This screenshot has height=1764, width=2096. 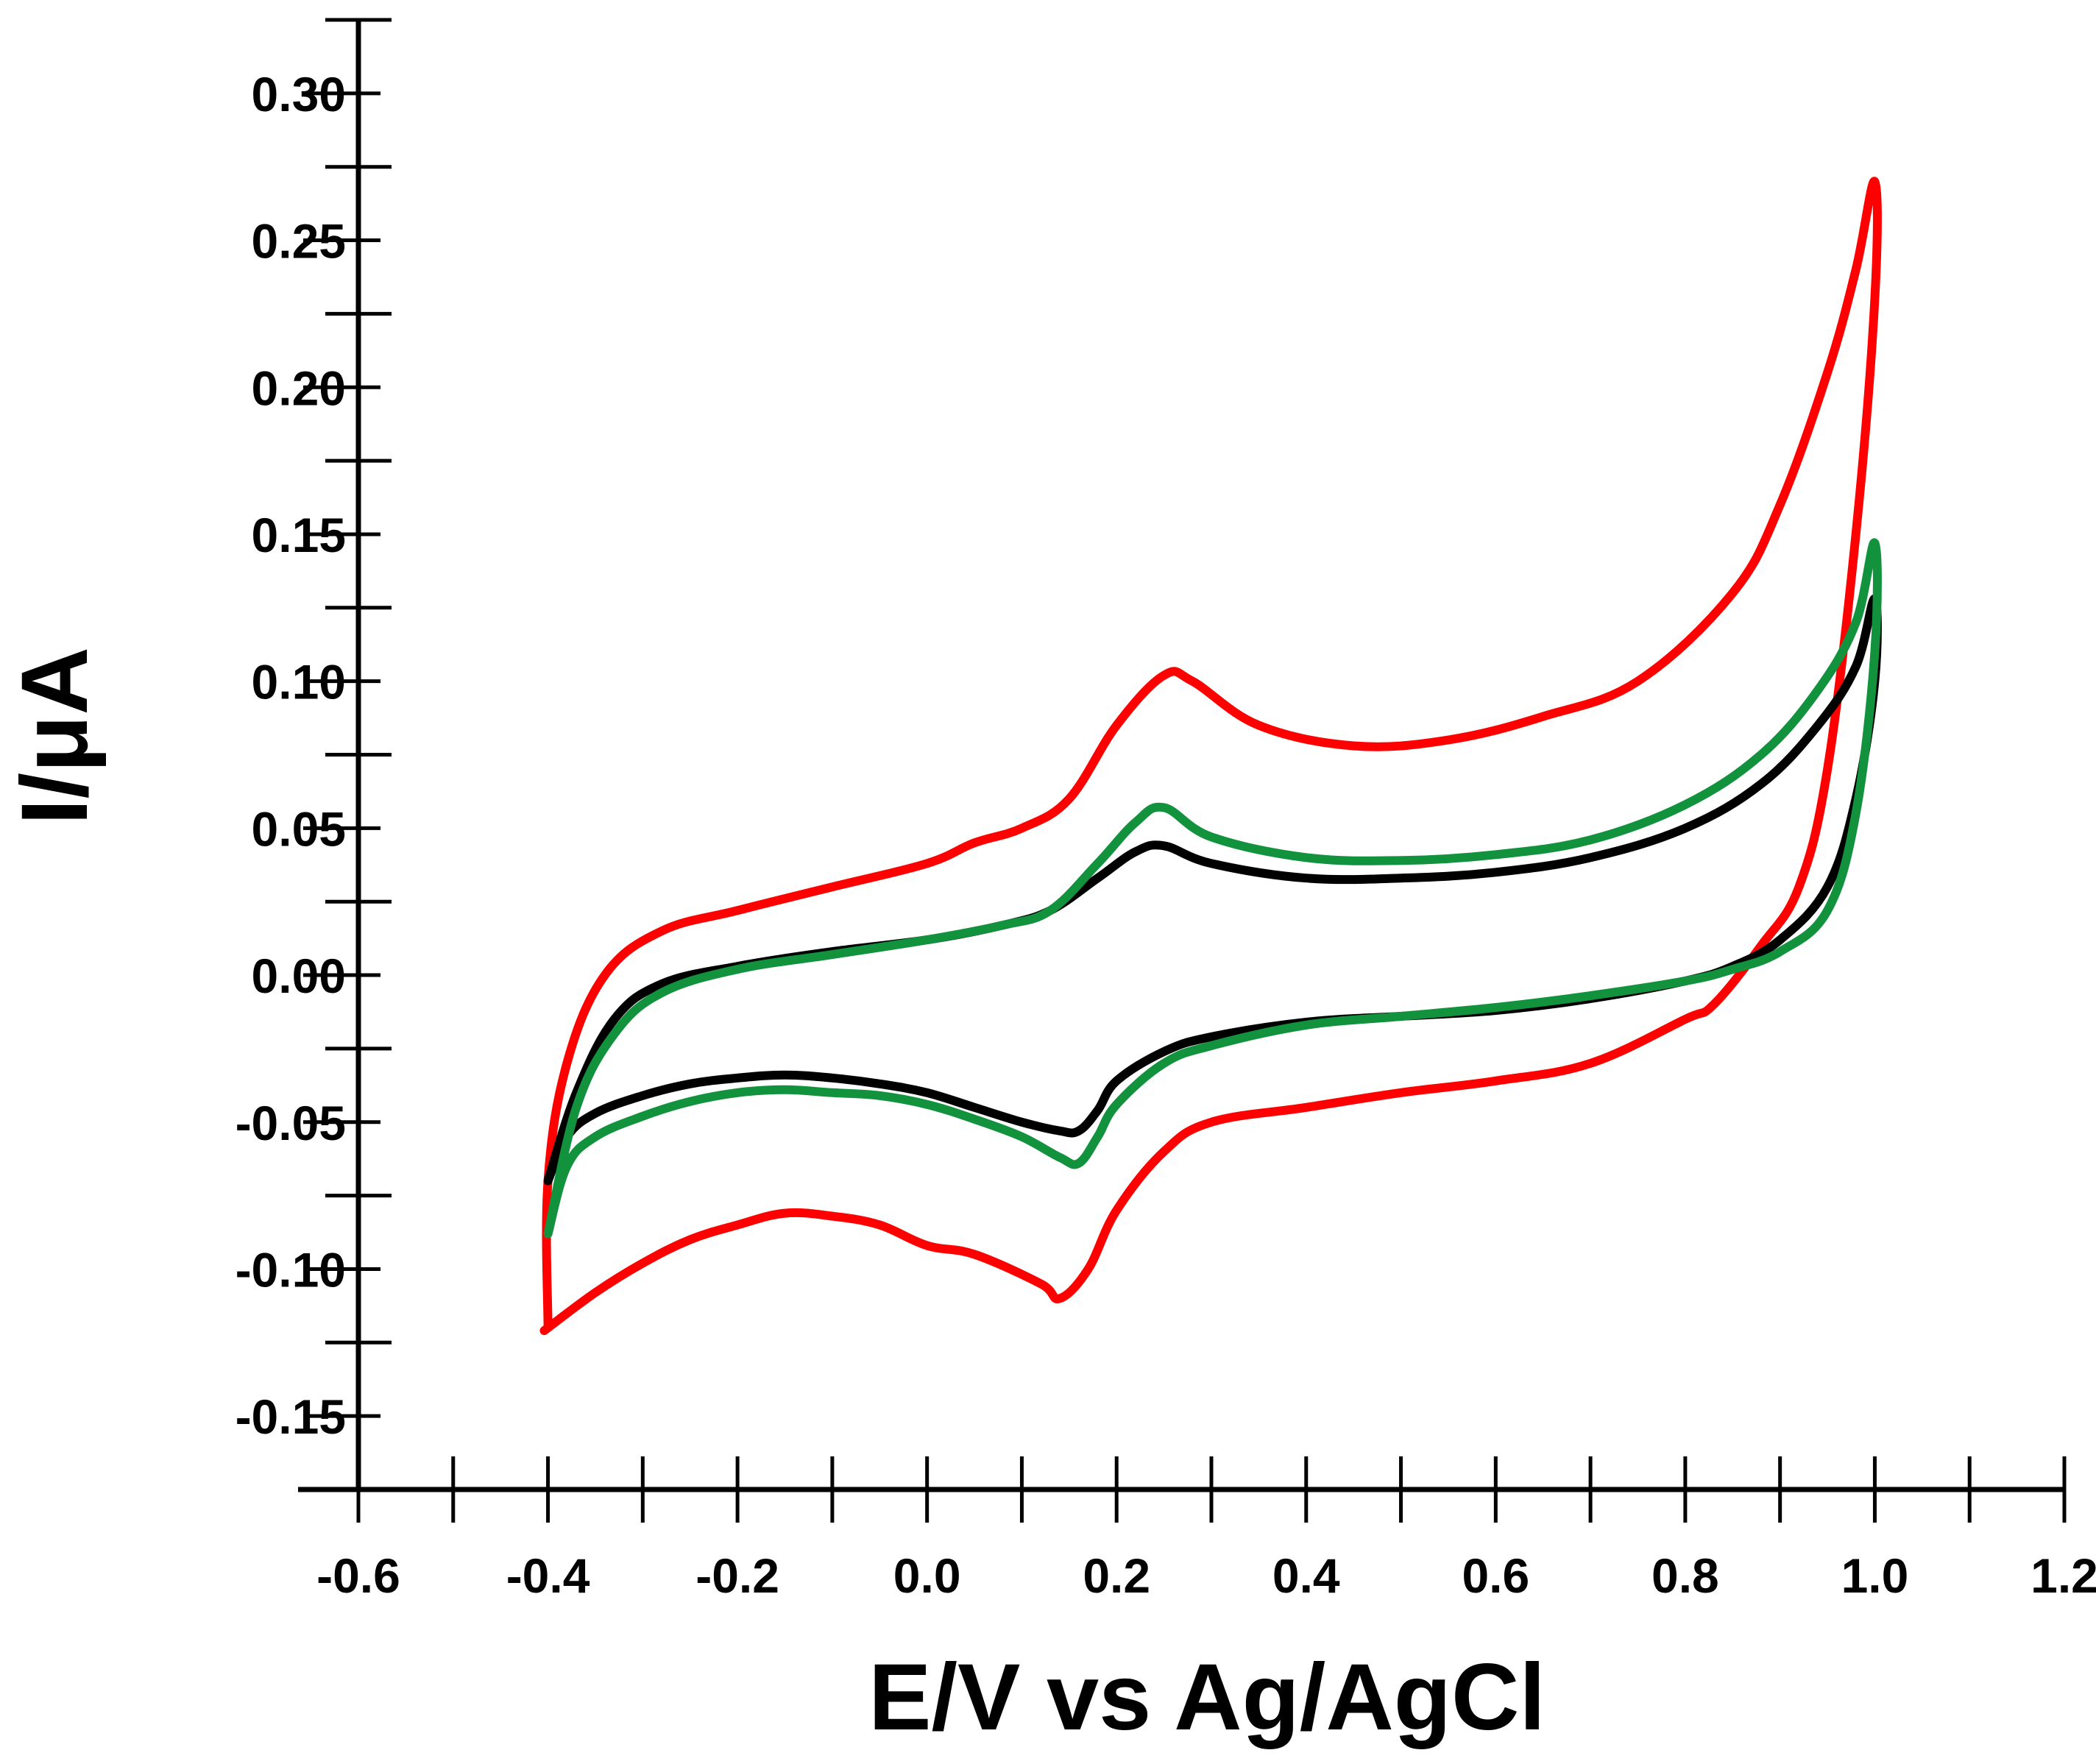 I want to click on y-axis-title: I/μA, so click(x=54, y=736).